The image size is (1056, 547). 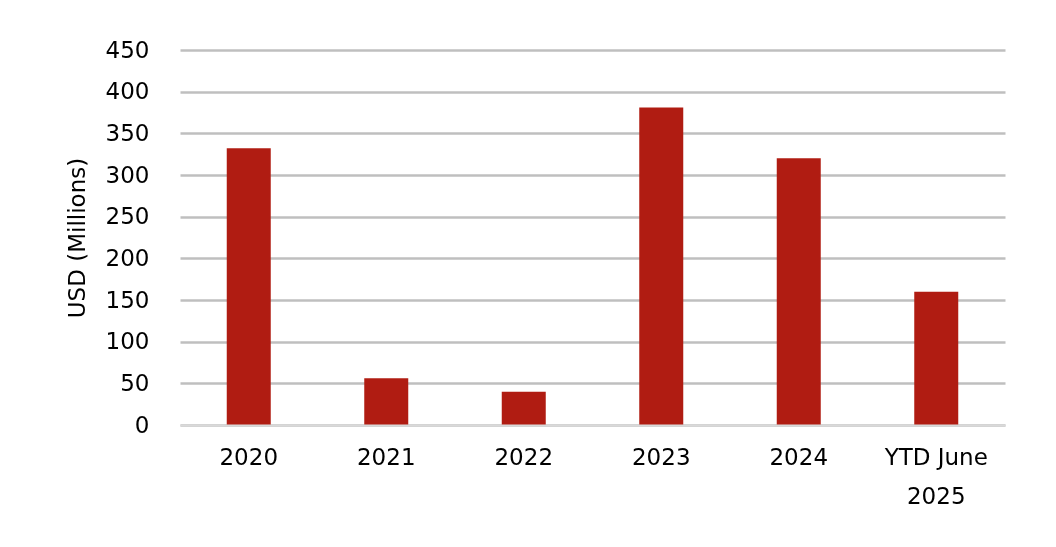 I want to click on x-tick-label: 2020, so click(x=249, y=456).